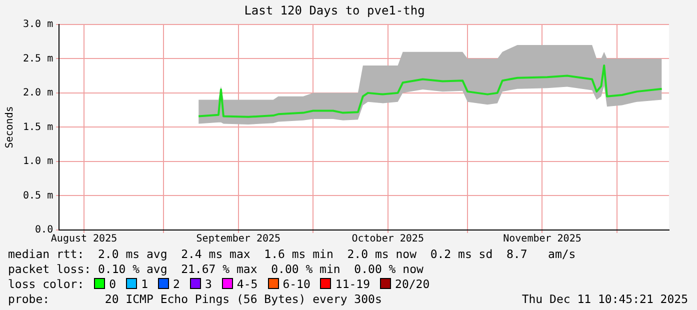  What do you see at coordinates (412, 284) in the screenshot?
I see `text: 20/20` at bounding box center [412, 284].